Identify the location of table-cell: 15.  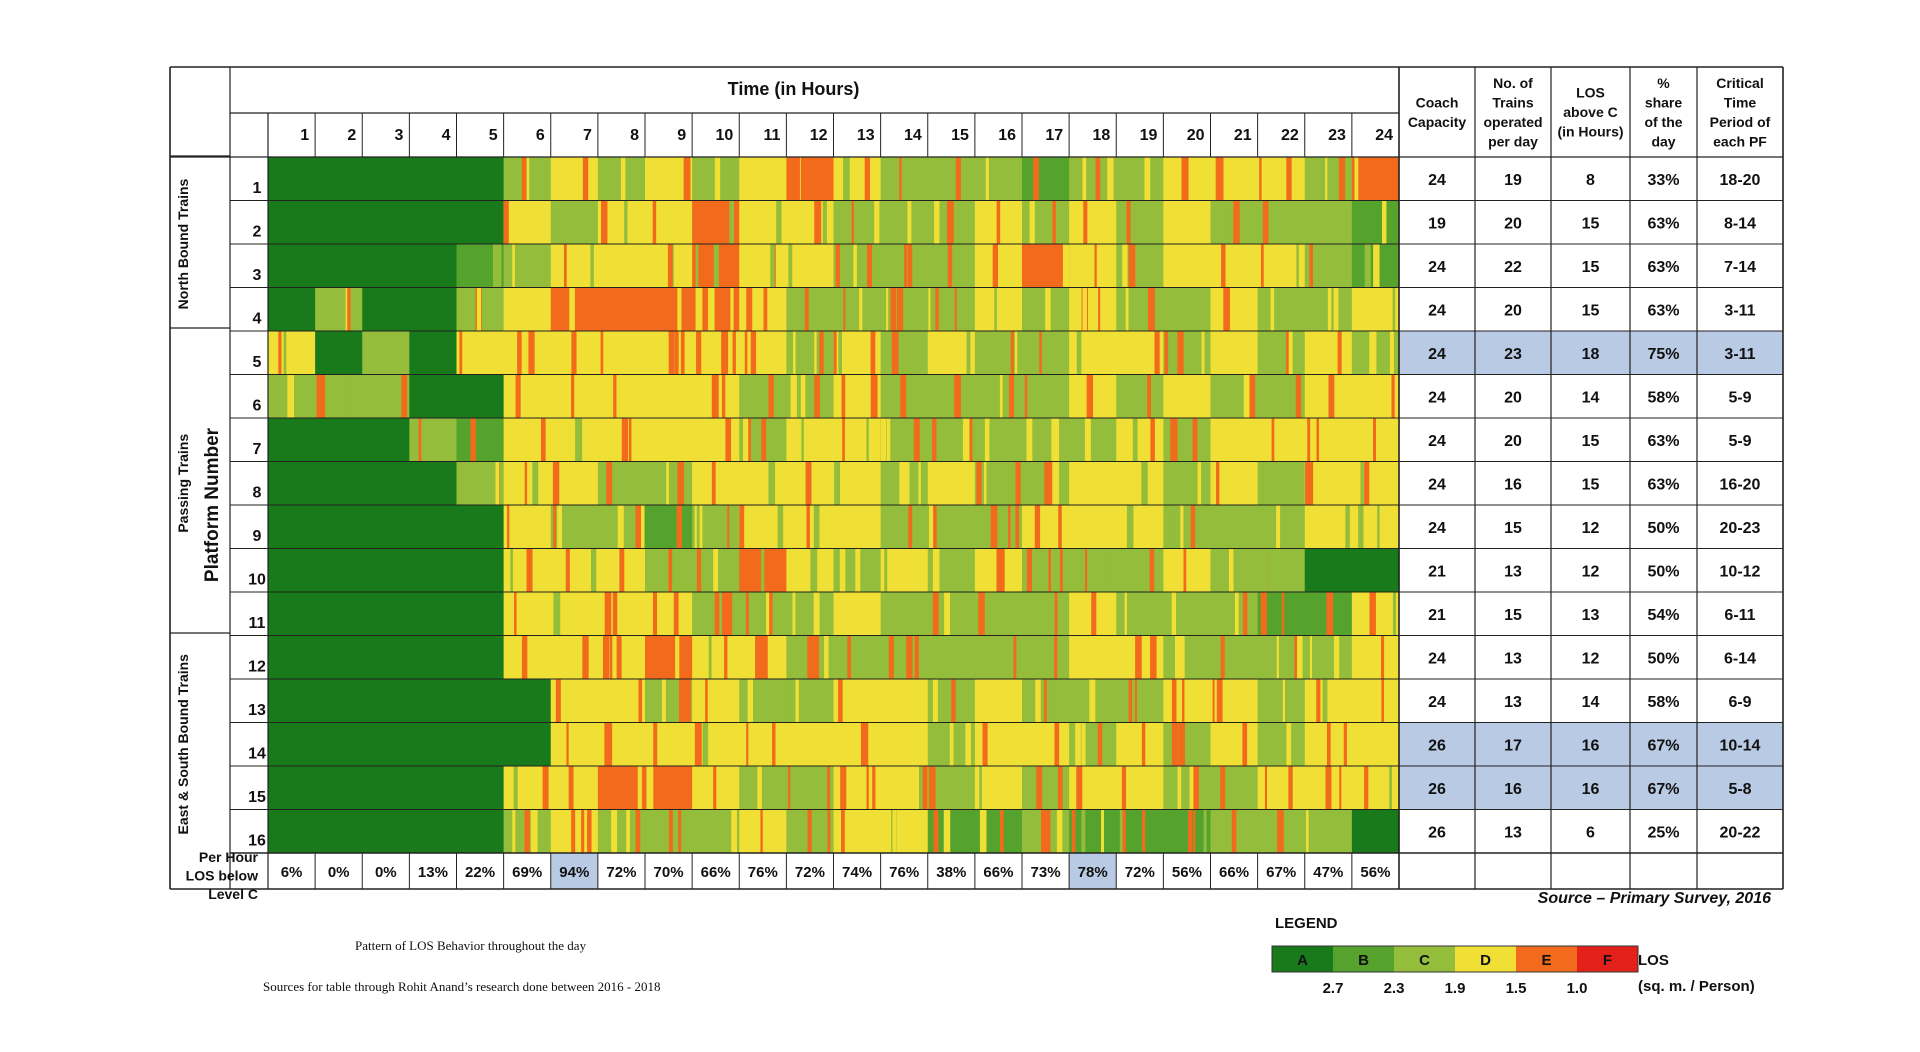
(1513, 615).